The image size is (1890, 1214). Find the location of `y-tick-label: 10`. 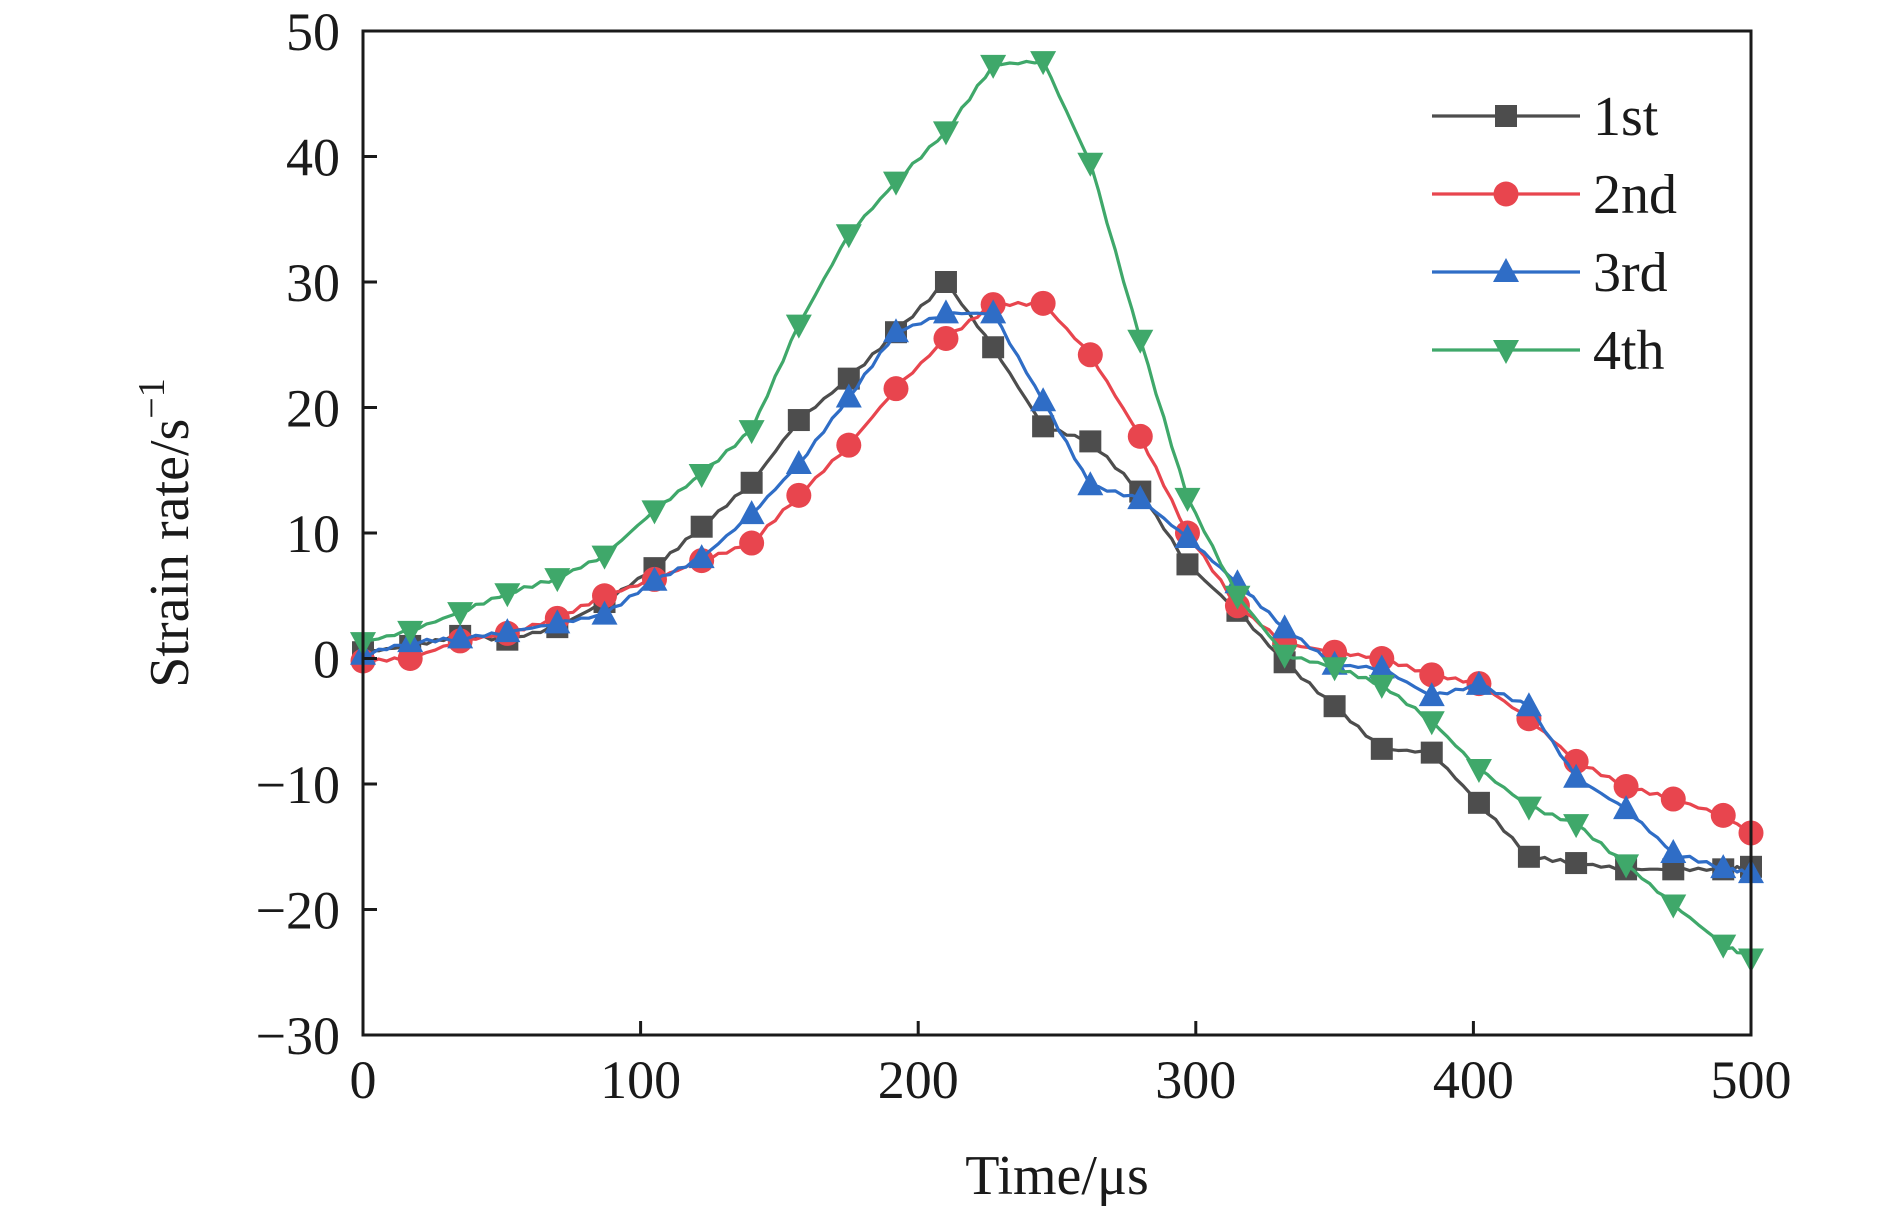

y-tick-label: 10 is located at coordinates (313, 534).